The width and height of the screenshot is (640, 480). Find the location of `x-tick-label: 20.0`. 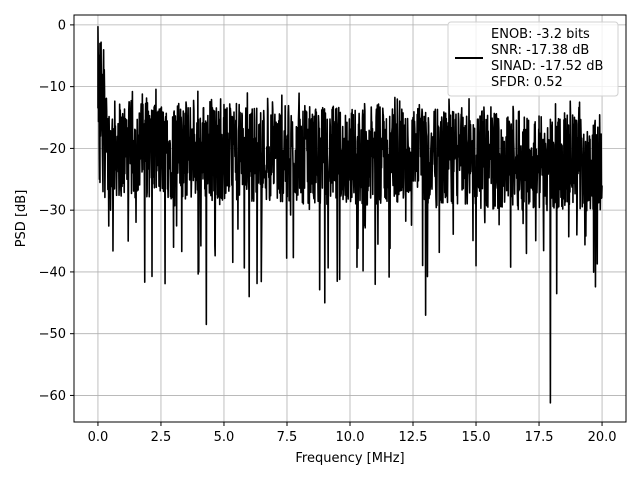

x-tick-label: 20.0 is located at coordinates (602, 437).